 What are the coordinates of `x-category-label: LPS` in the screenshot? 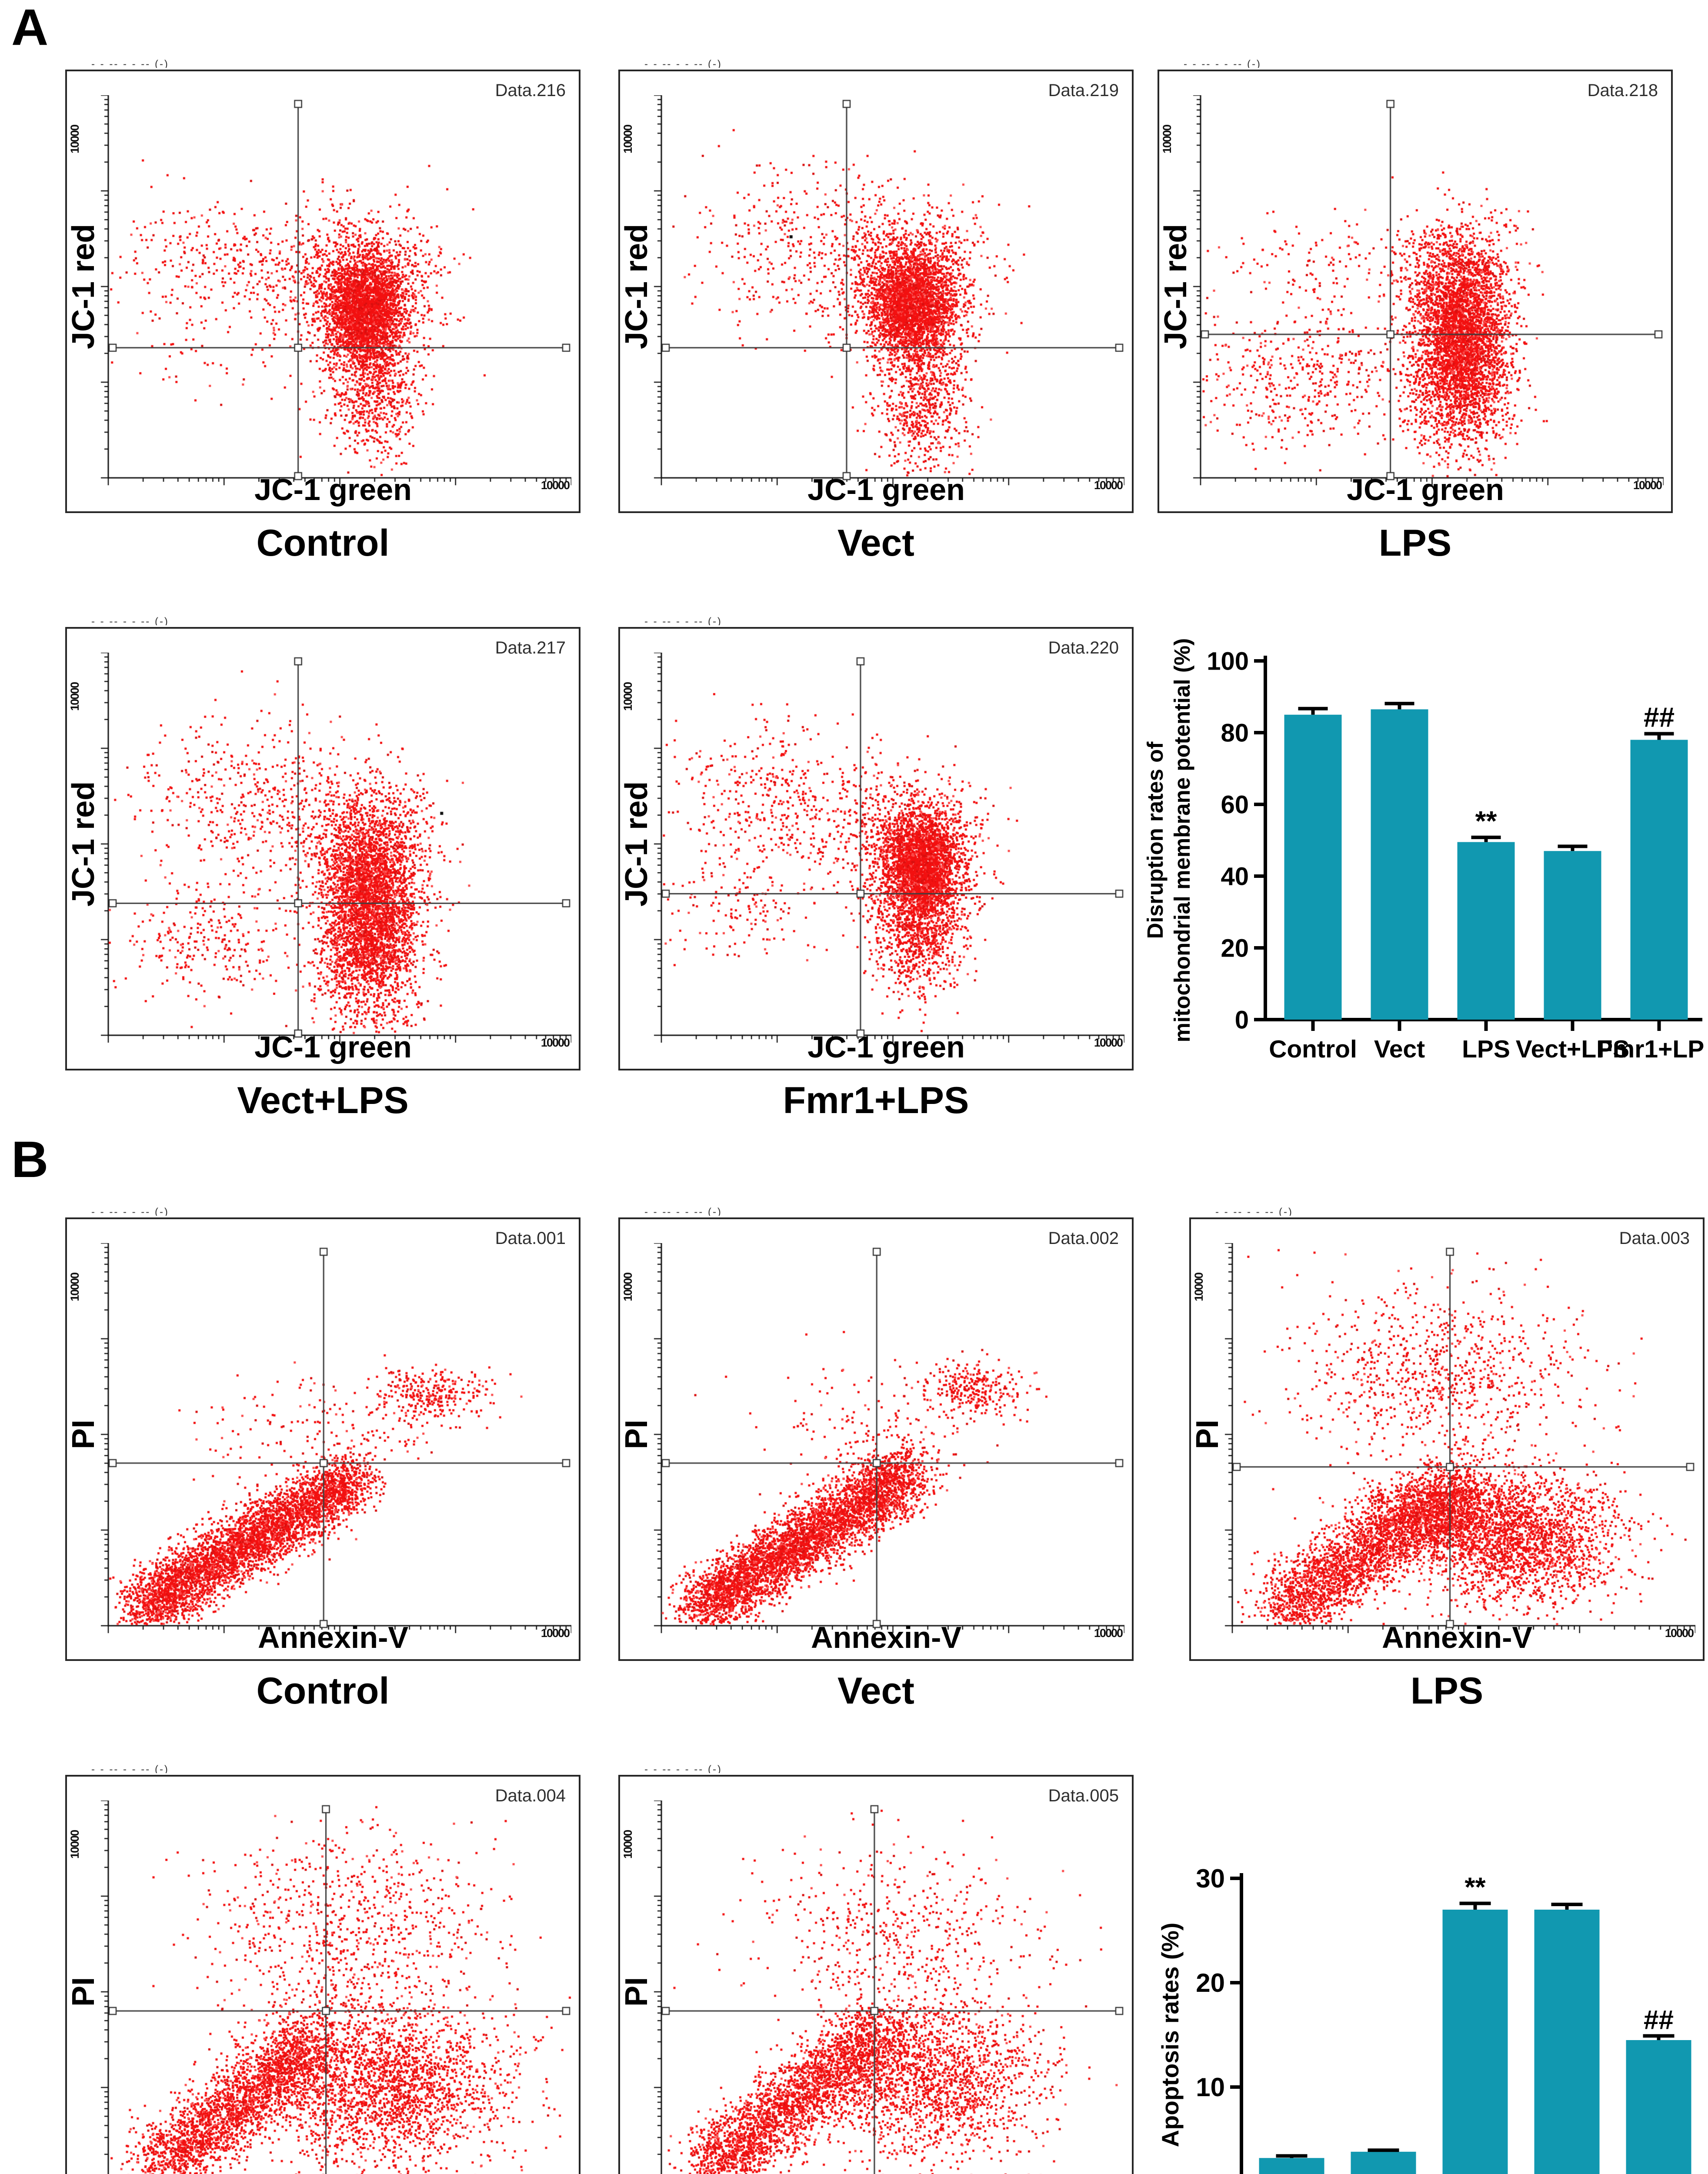 It's located at (1486, 1049).